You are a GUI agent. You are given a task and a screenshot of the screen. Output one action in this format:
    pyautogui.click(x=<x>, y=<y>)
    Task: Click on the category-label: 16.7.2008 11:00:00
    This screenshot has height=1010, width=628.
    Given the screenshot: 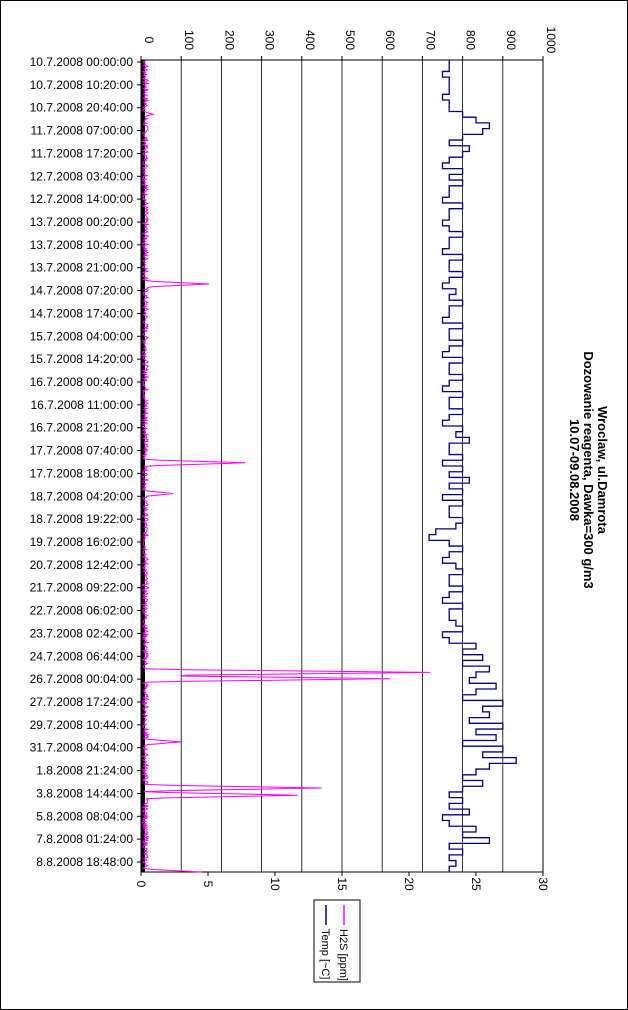 What is the action you would take?
    pyautogui.click(x=81, y=405)
    